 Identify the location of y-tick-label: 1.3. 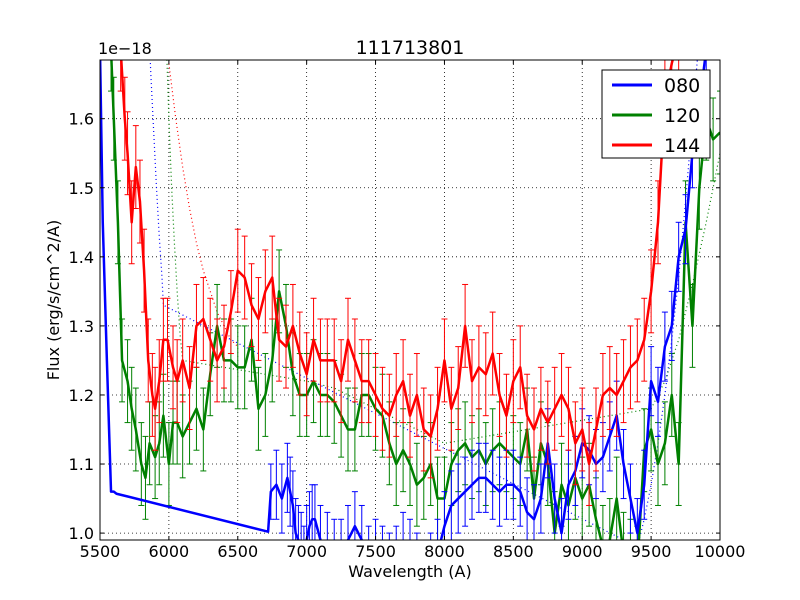
(81, 326).